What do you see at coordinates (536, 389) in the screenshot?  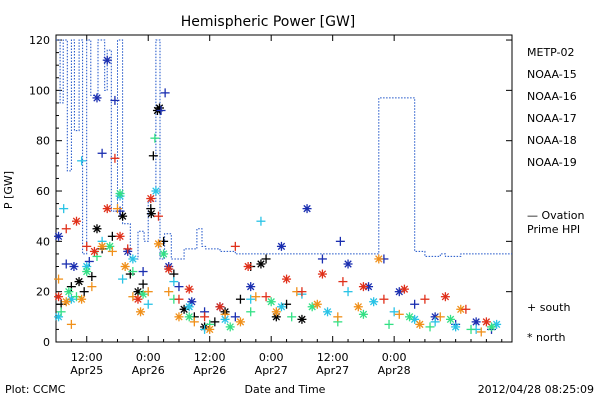 I see `footer-timestamp: 2012/04/28 08:25:09` at bounding box center [536, 389].